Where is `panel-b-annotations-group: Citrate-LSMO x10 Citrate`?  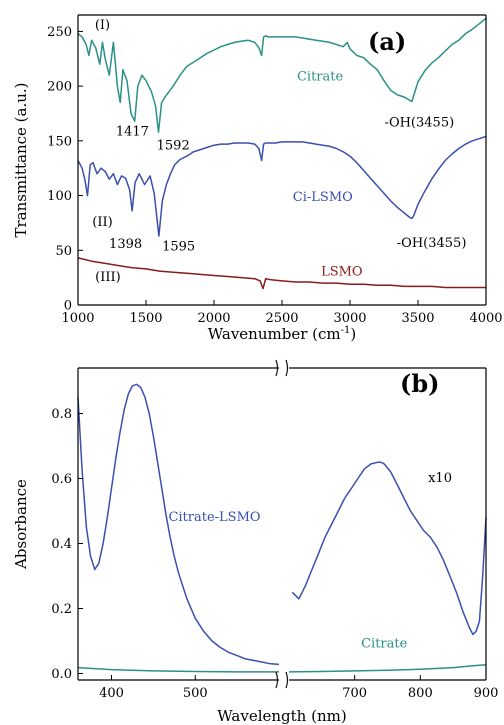 panel-b-annotations-group: Citrate-LSMO x10 Citrate is located at coordinates (310, 561).